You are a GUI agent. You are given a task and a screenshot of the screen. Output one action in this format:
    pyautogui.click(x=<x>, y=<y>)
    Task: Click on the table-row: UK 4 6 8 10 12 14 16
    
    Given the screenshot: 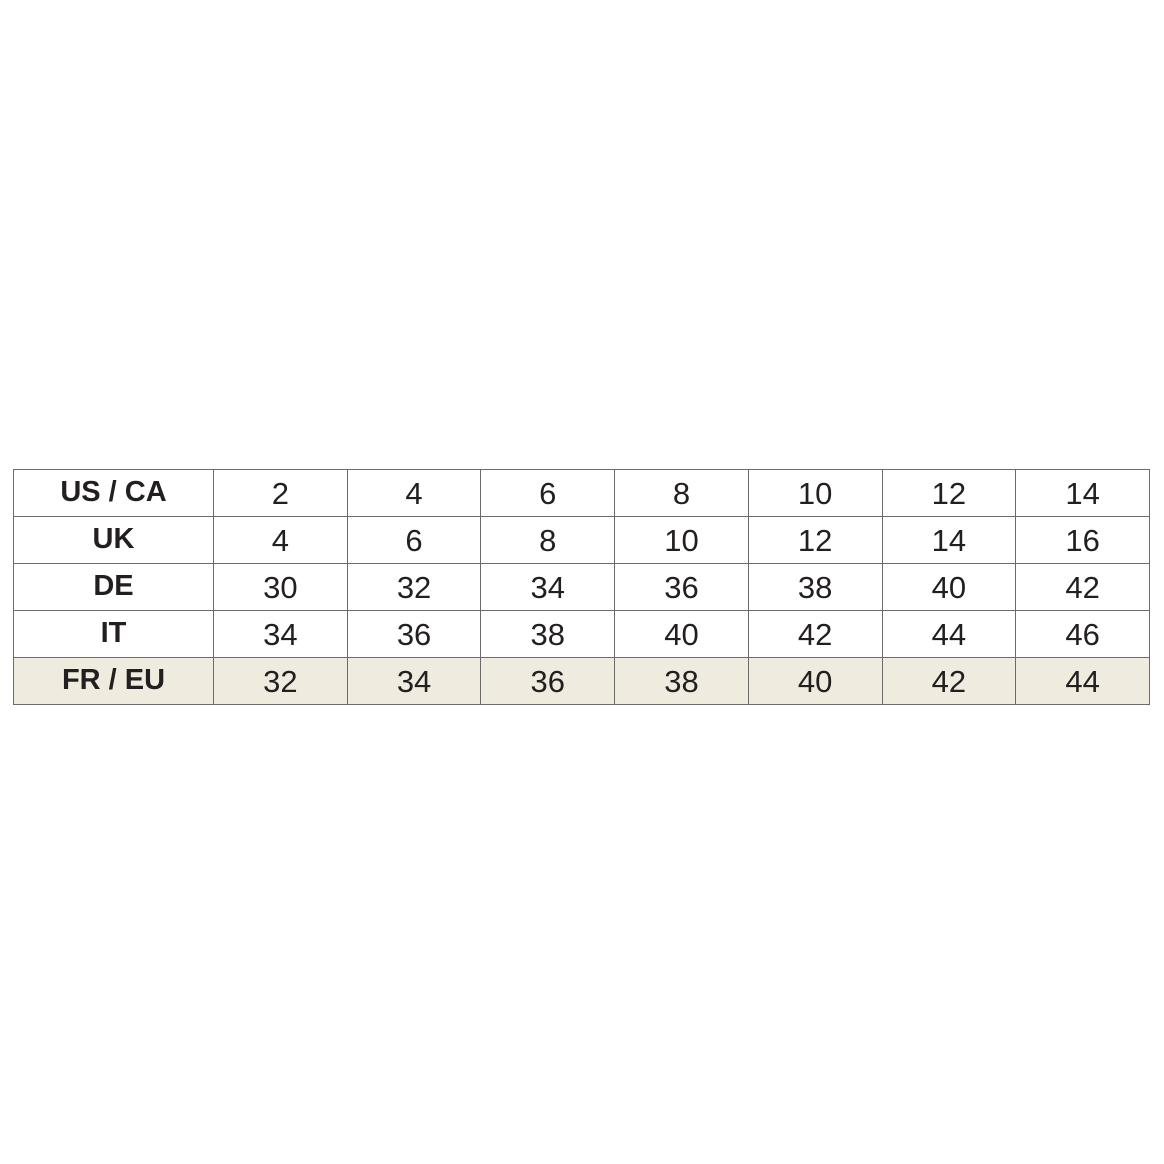 What is the action you would take?
    pyautogui.click(x=581, y=540)
    